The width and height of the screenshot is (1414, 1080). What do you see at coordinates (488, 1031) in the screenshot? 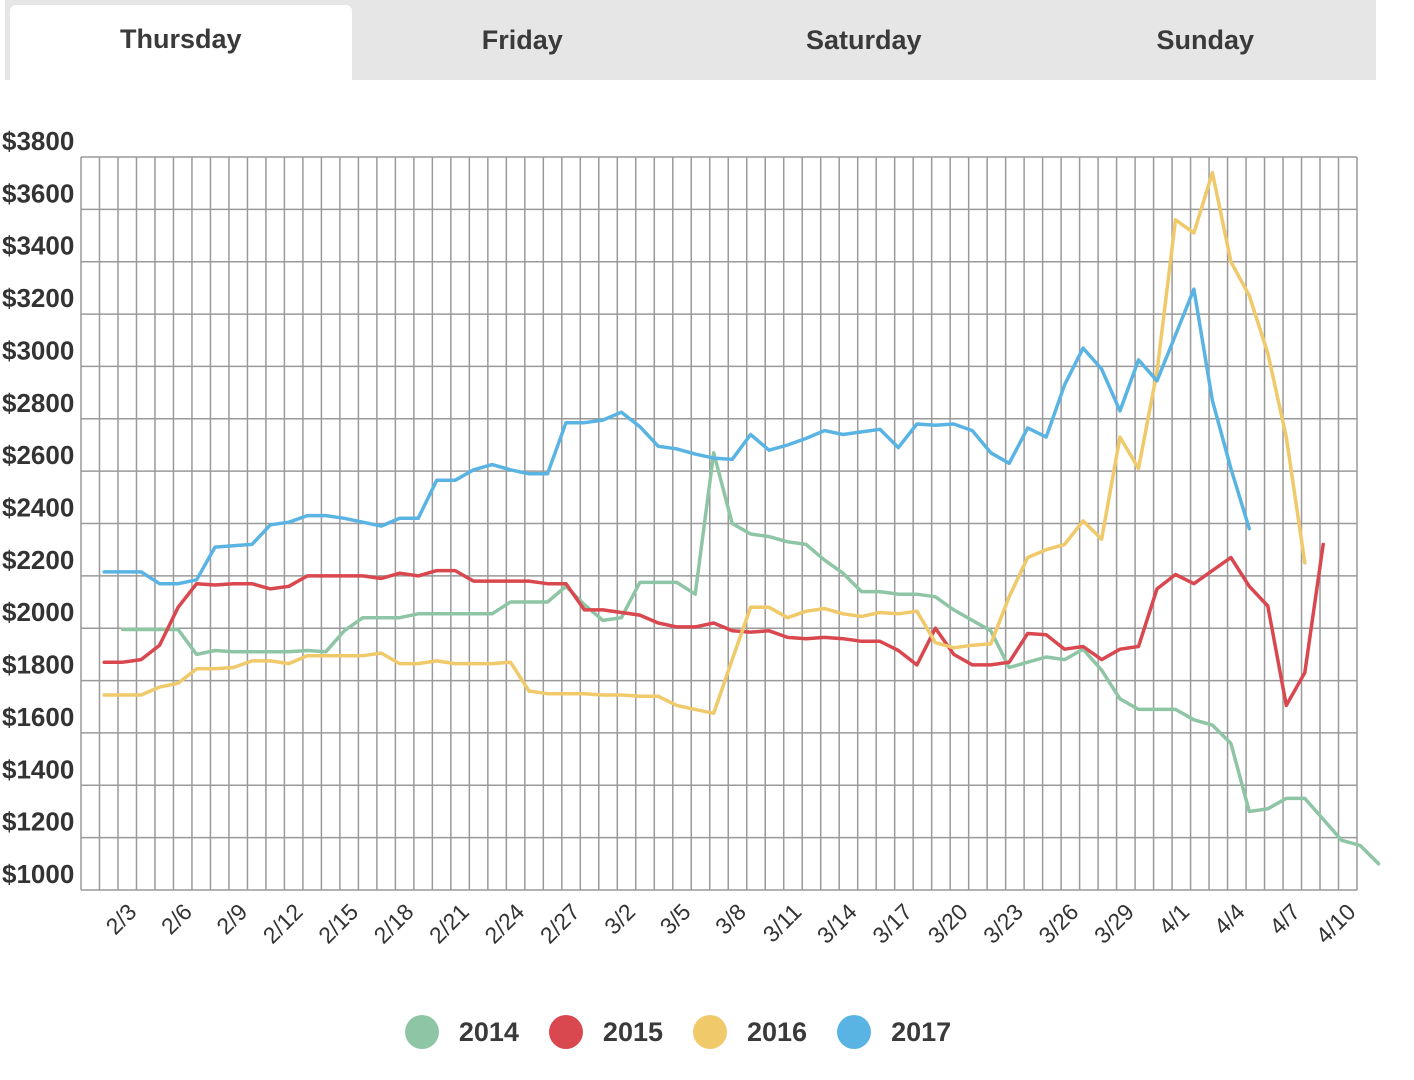
I see `legend-label-2014: 2014` at bounding box center [488, 1031].